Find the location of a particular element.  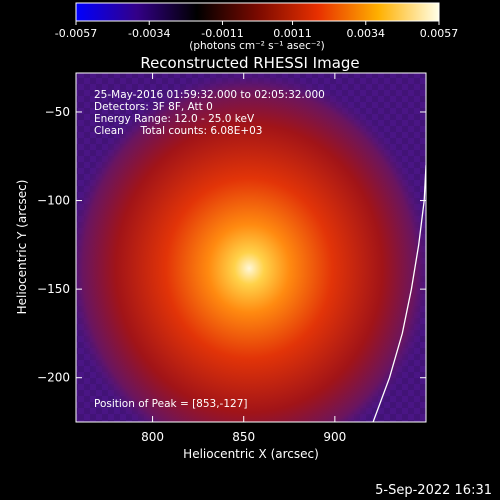

chart-title: Reconstructed RHESSI Image is located at coordinates (249, 63).